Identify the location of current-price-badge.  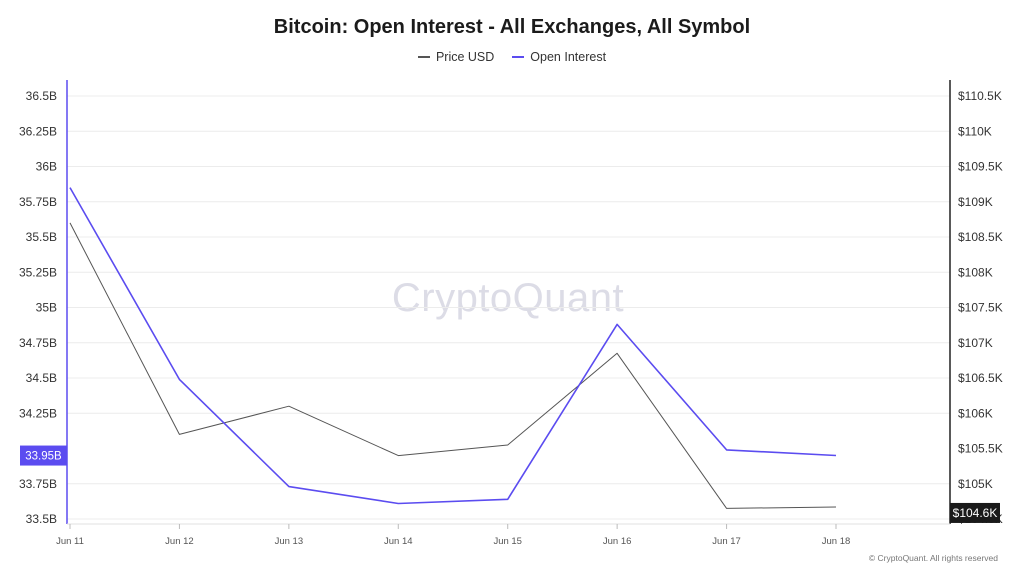
(975, 512).